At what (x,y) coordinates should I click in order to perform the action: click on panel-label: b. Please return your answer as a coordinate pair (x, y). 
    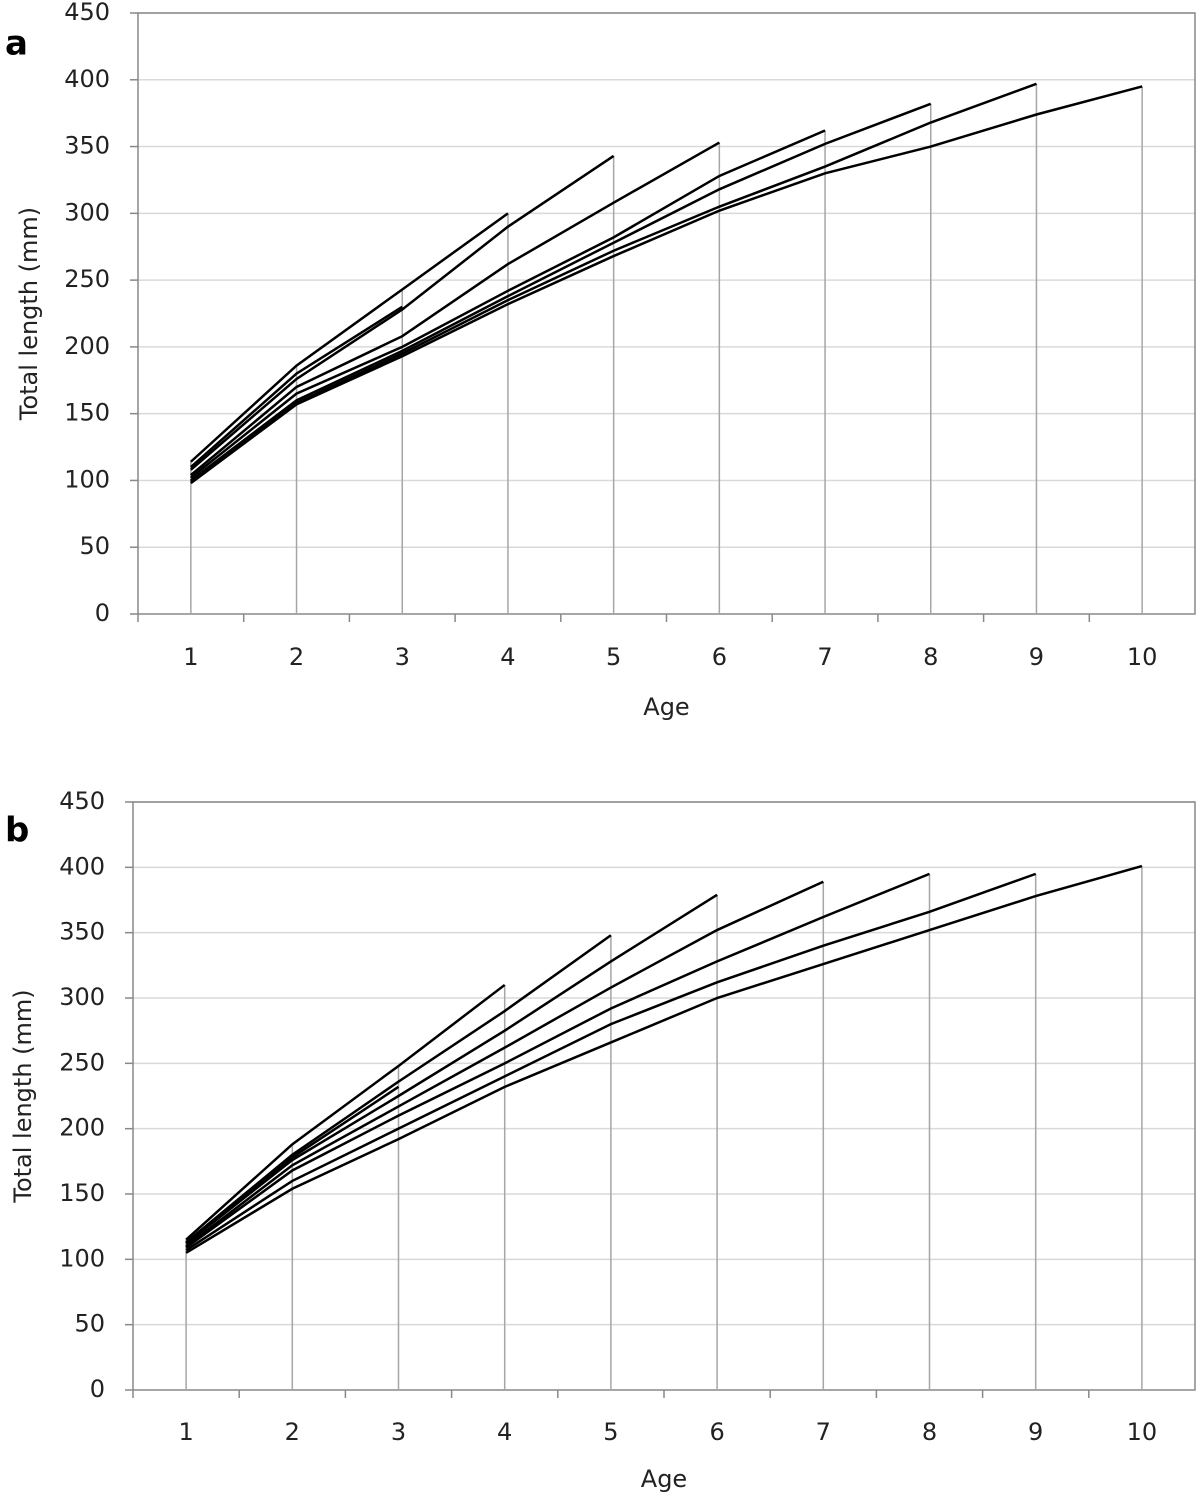
    Looking at the image, I should click on (17, 831).